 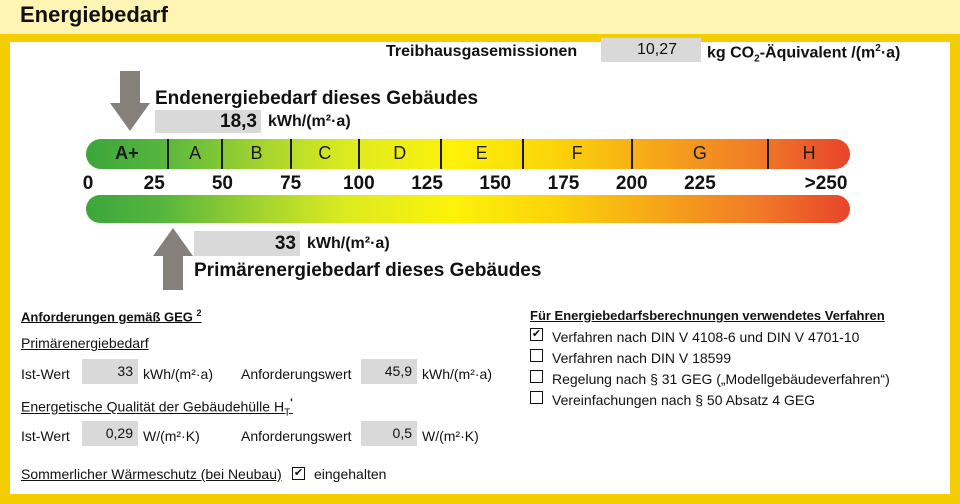 I want to click on scale-tick-label: 225, so click(x=700, y=183).